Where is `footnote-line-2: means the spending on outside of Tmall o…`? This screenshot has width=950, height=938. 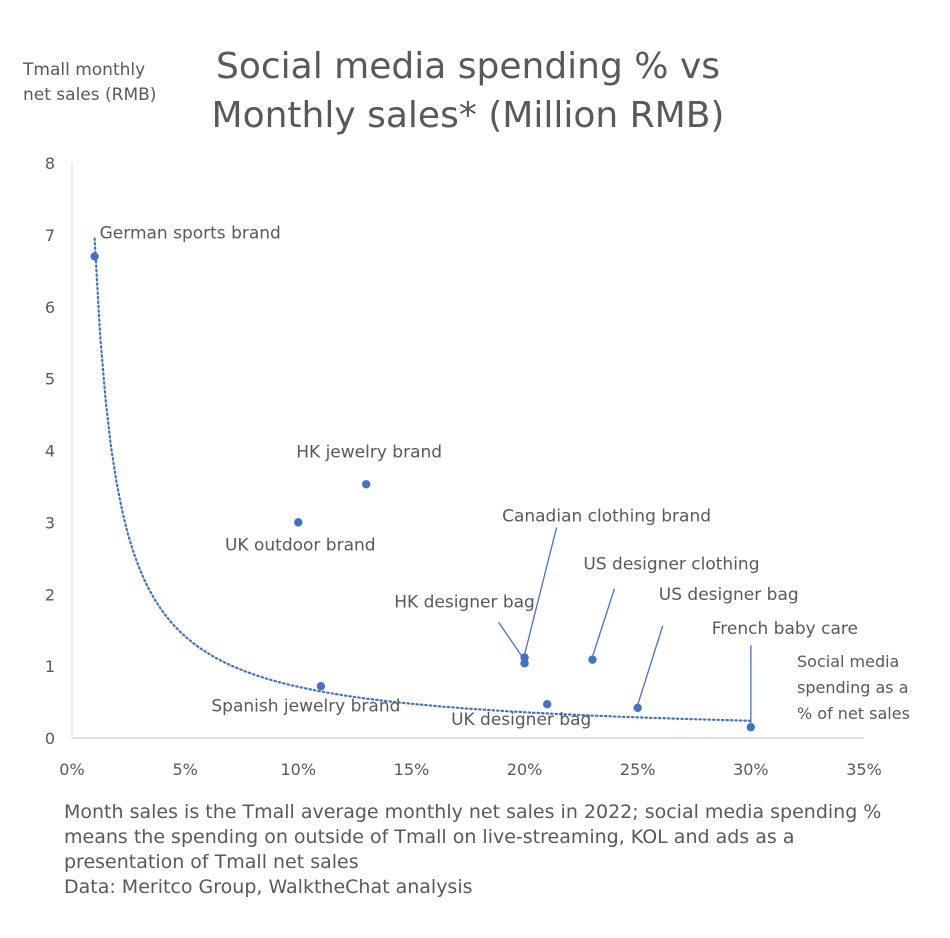
footnote-line-2: means the spending on outside of Tmall o… is located at coordinates (429, 837).